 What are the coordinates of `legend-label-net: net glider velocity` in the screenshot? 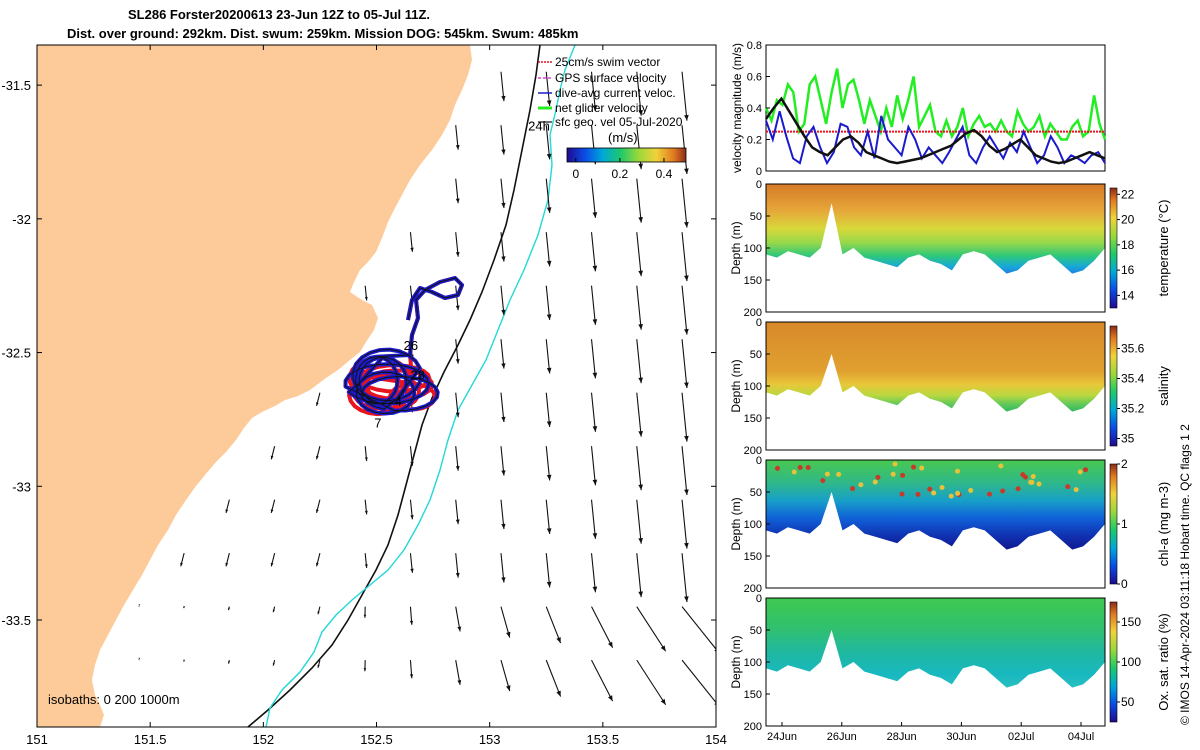 It's located at (601, 108).